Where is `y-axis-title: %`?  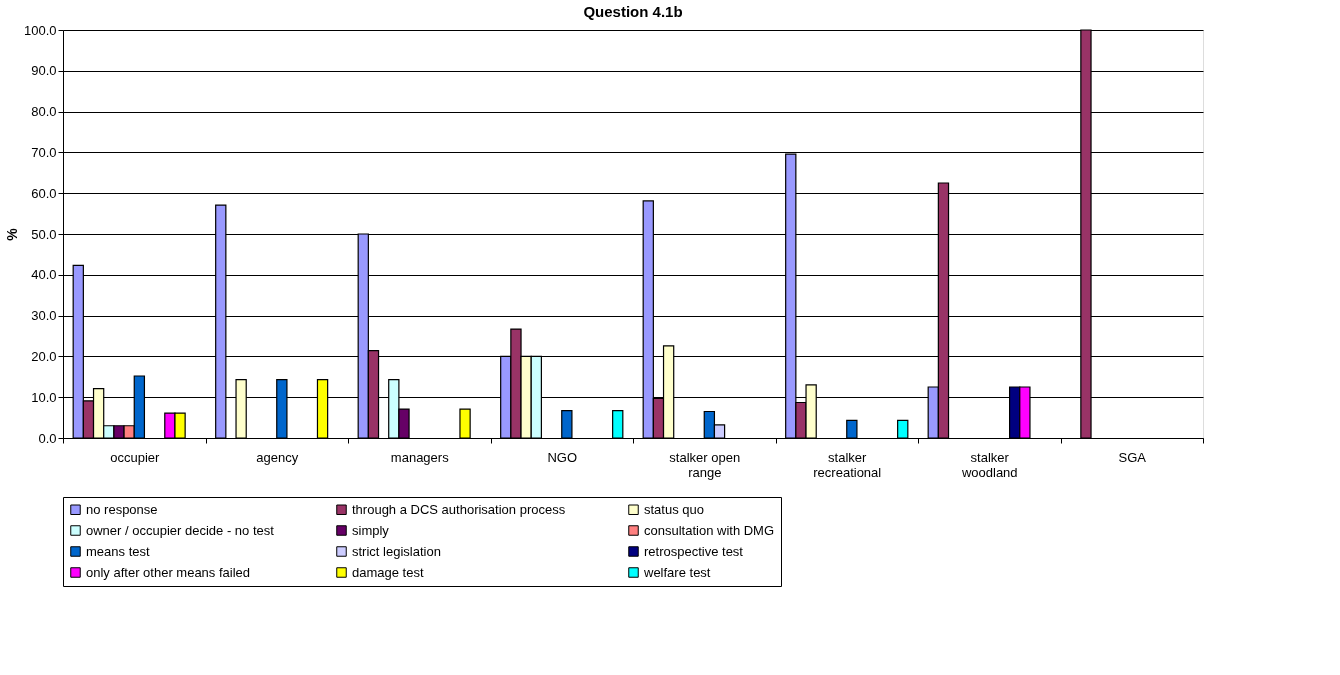
y-axis-title: % is located at coordinates (11, 234).